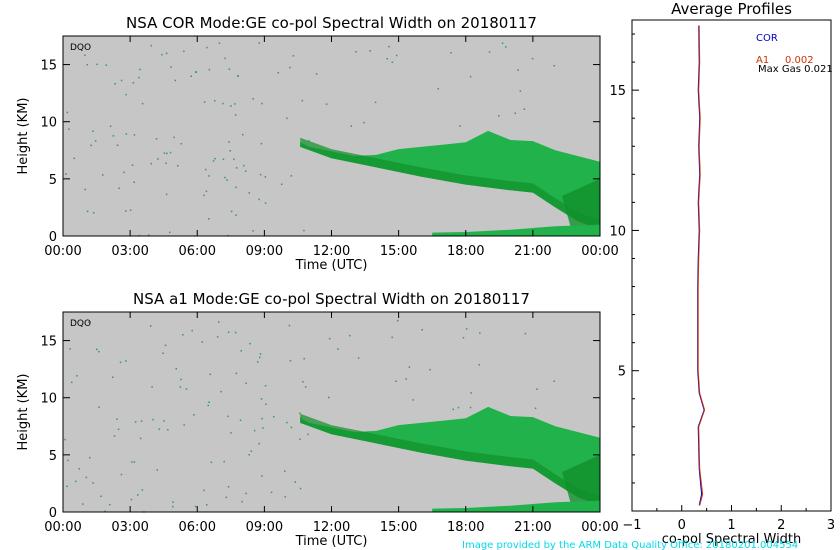 The height and width of the screenshot is (550, 840). I want to click on legend-cor: COR, so click(767, 38).